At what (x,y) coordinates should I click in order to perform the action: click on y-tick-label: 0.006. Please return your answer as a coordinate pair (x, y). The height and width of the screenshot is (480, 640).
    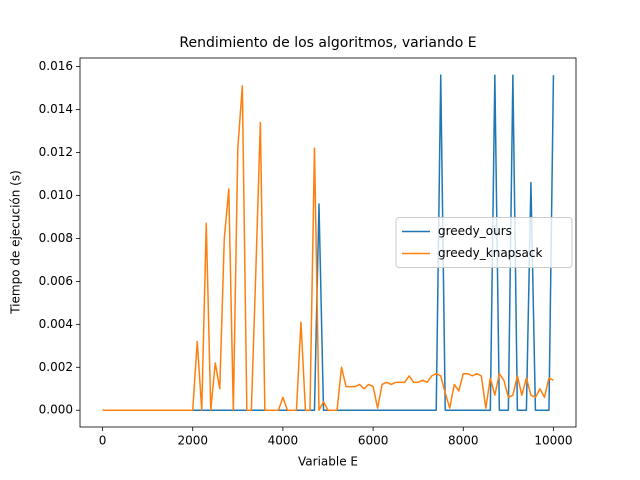
    Looking at the image, I should click on (56, 281).